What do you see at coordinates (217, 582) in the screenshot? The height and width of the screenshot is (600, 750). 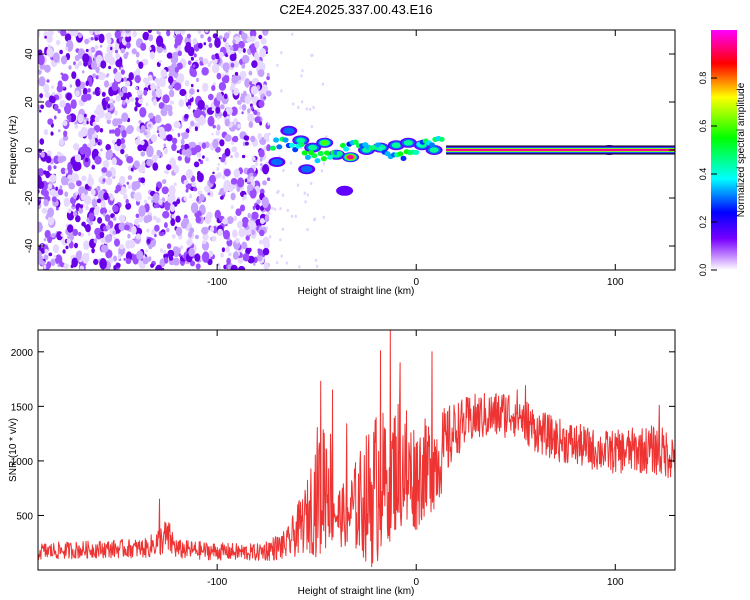 I see `xtick-label: -100` at bounding box center [217, 582].